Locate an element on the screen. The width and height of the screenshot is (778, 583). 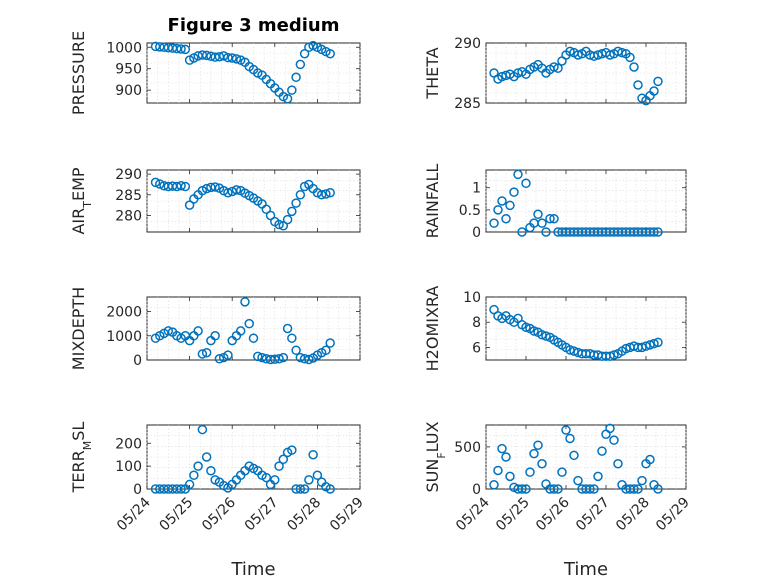
y-tick-label: 10 is located at coordinates (472, 298).